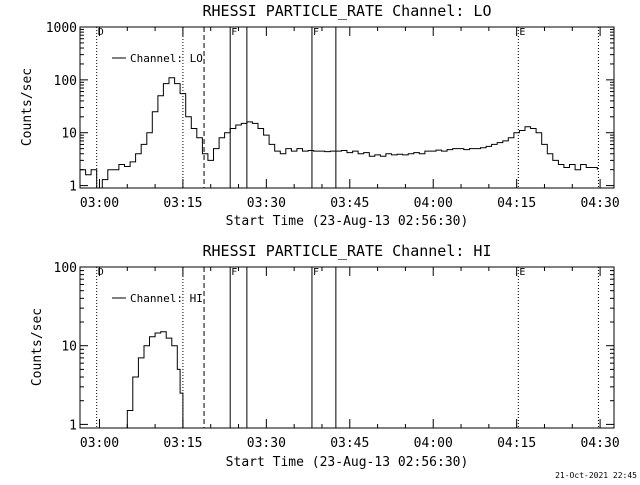 The image size is (640, 485). Describe the element at coordinates (347, 11) in the screenshot. I see `chart-title: RHESSI PARTICLE_RATE Channel: LO` at that location.